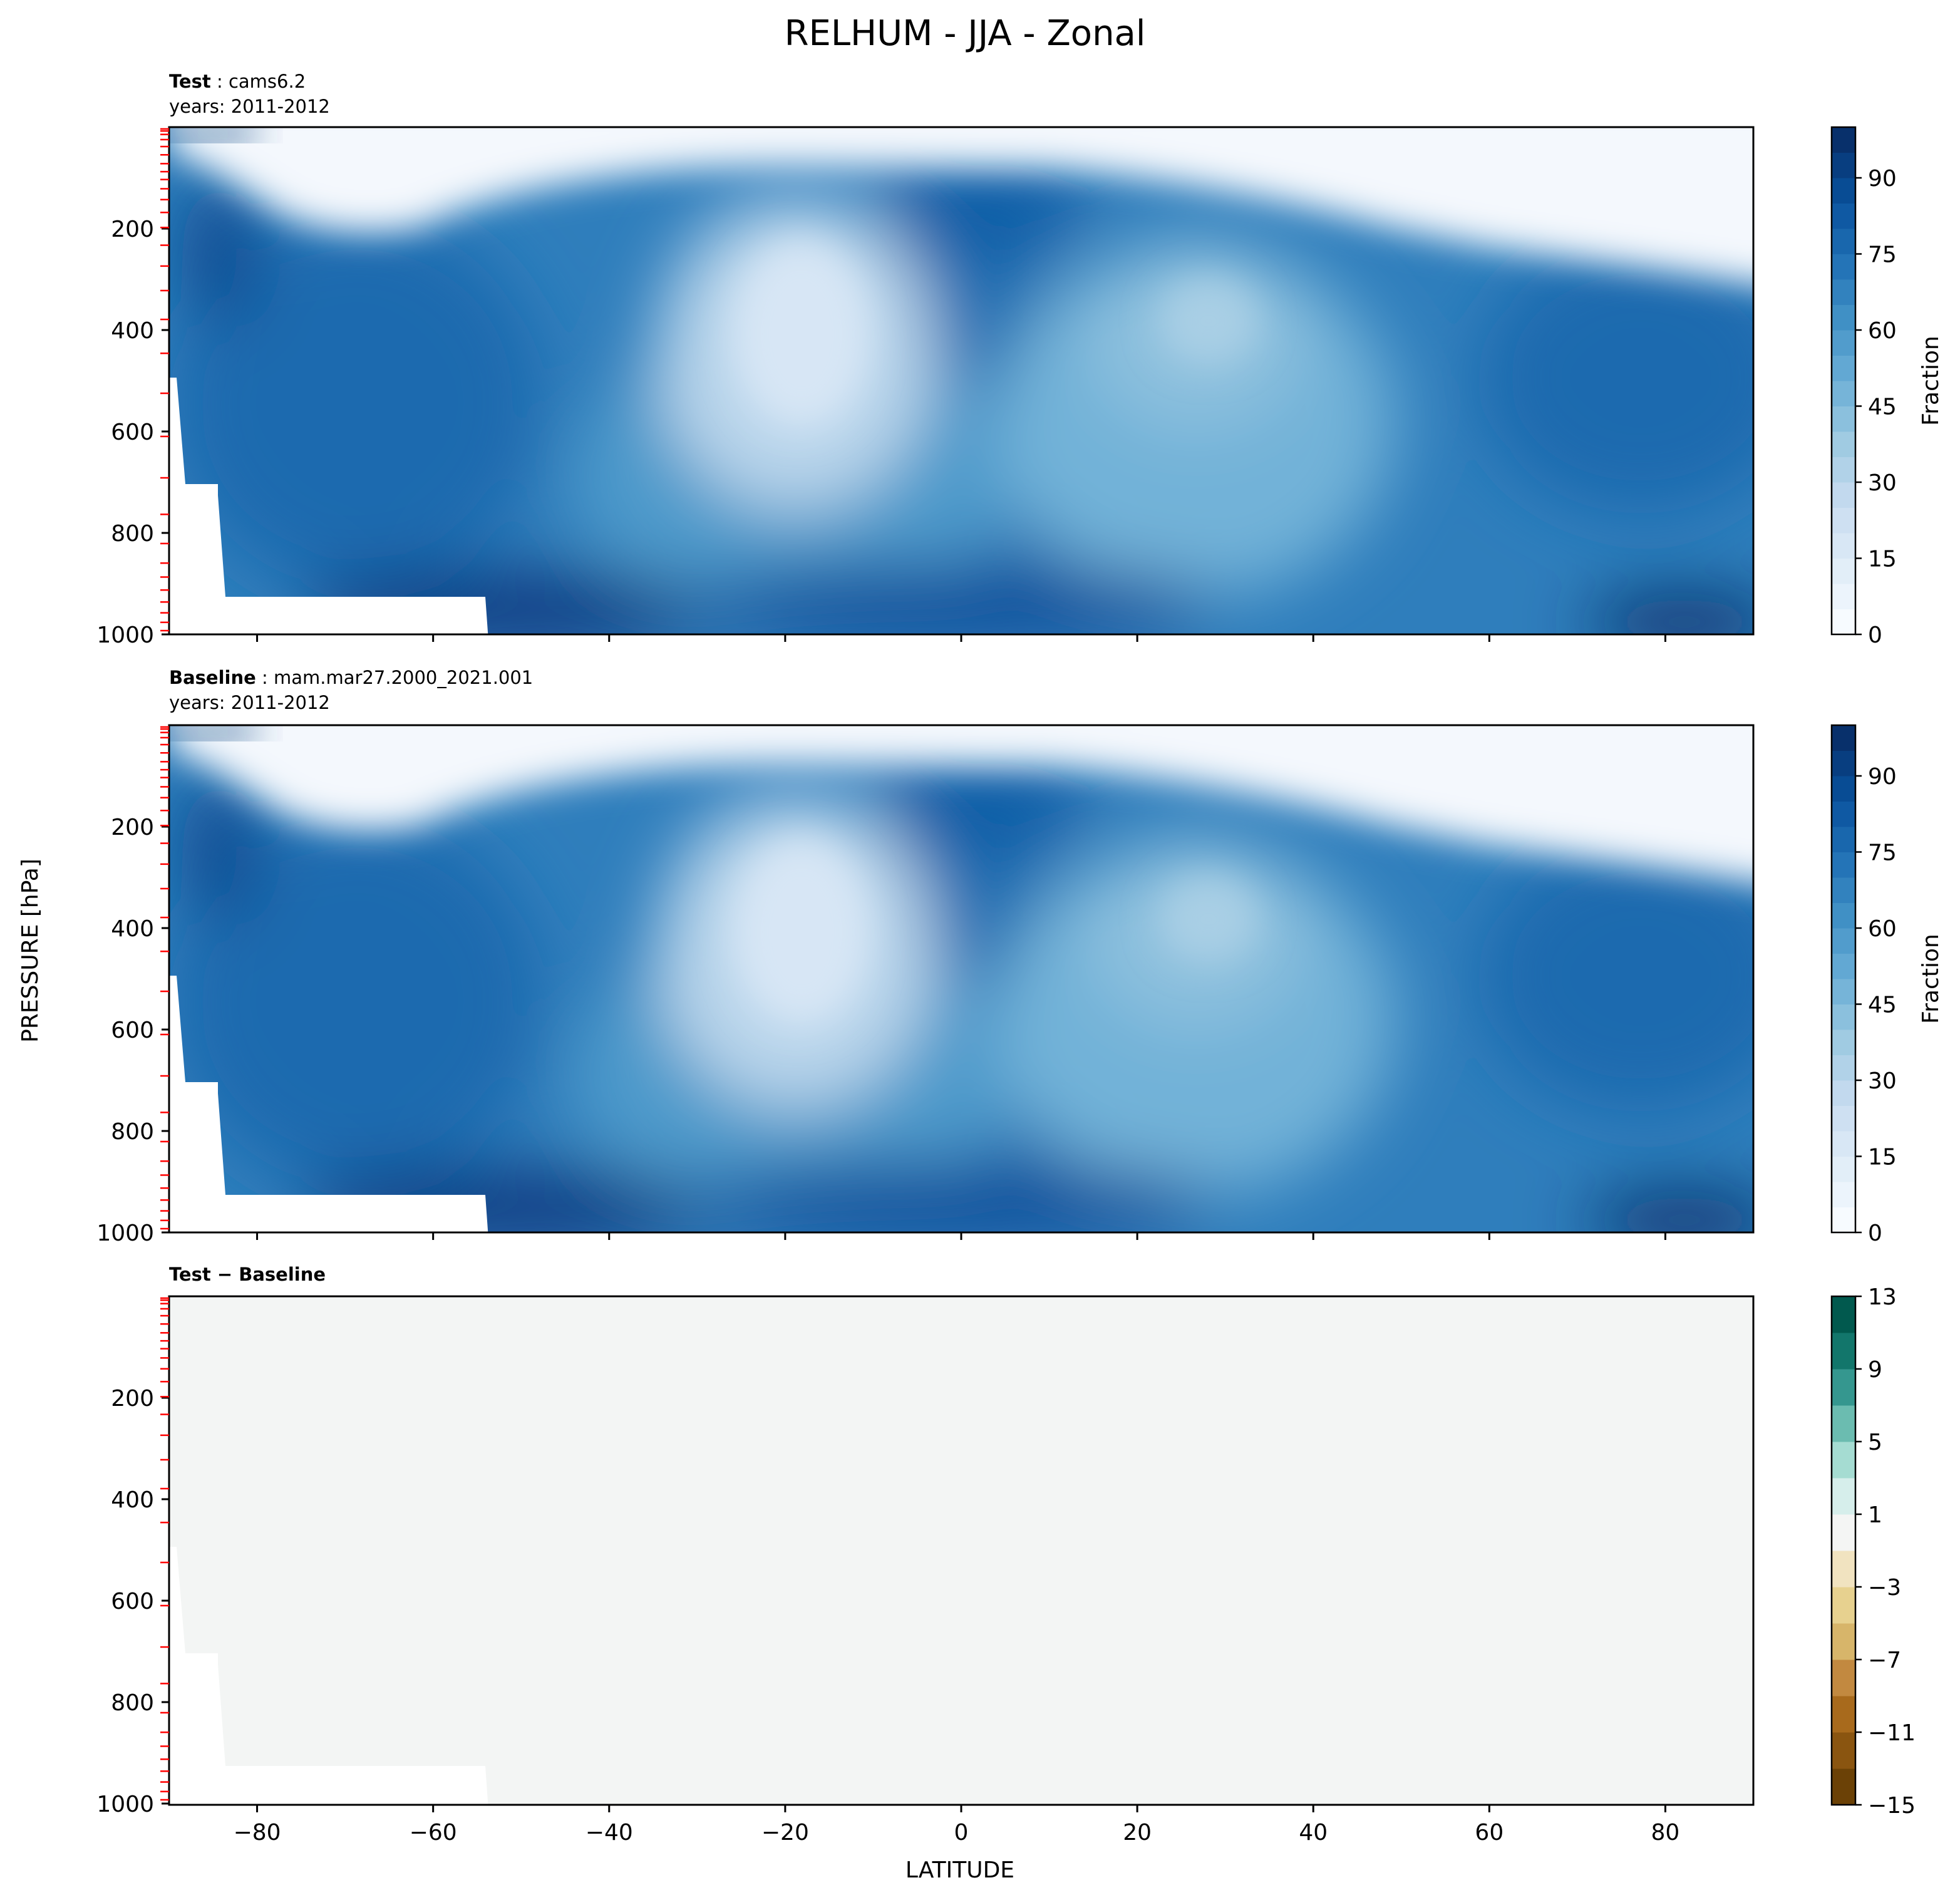 The image size is (1960, 1900). What do you see at coordinates (164, 1549) in the screenshot?
I see `panel-difference-level-markers` at bounding box center [164, 1549].